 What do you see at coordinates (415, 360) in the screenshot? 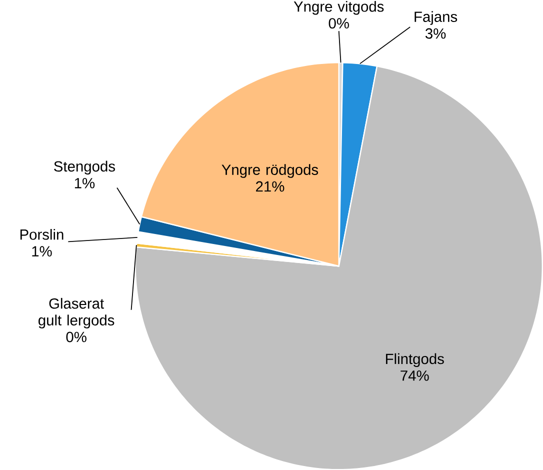
I see `slice-label: Flintgods` at bounding box center [415, 360].